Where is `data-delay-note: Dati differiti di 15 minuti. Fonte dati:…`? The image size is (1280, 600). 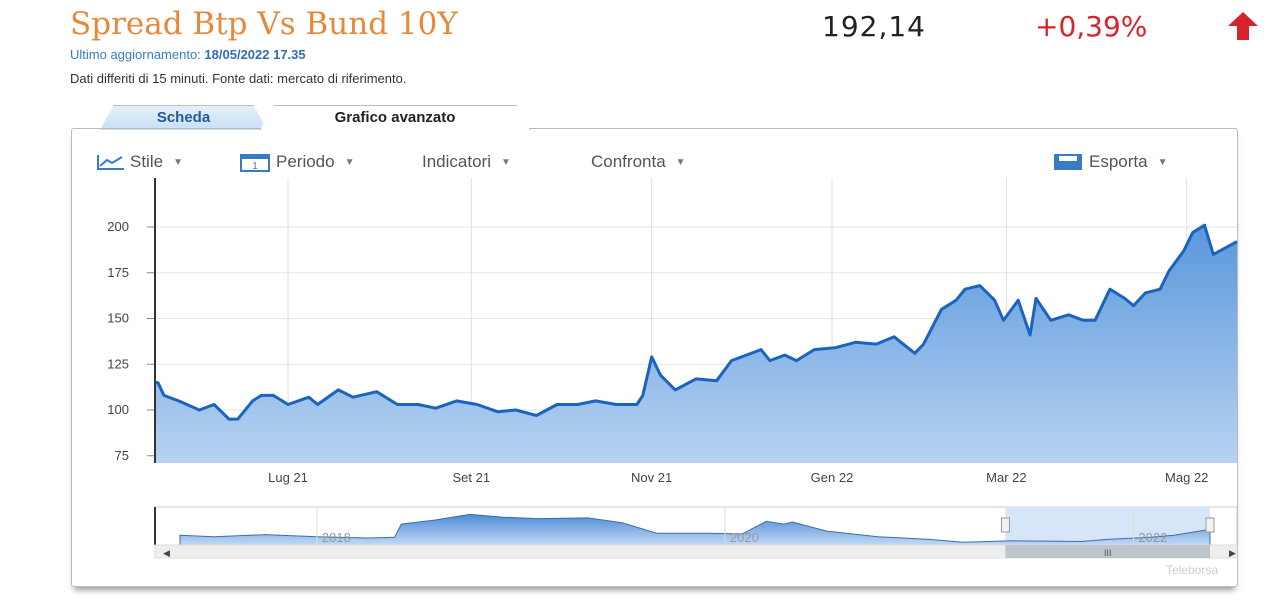
data-delay-note: Dati differiti di 15 minuti. Fonte dati:… is located at coordinates (238, 78).